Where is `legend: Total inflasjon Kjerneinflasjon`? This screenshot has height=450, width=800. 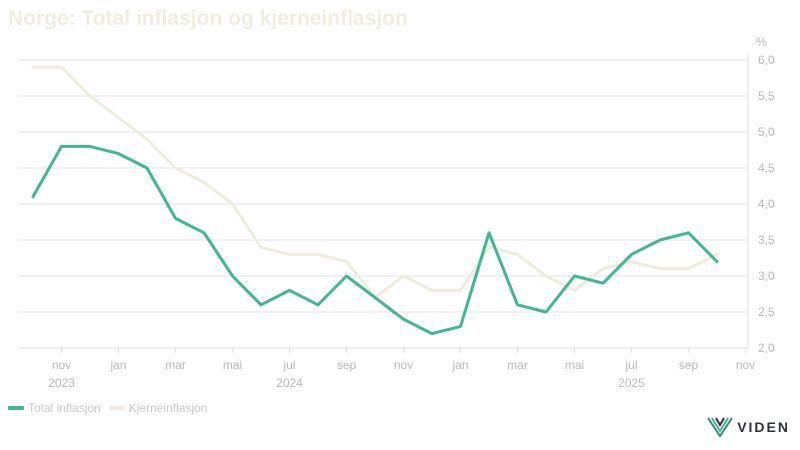 legend: Total inflasjon Kjerneinflasjon is located at coordinates (107, 408).